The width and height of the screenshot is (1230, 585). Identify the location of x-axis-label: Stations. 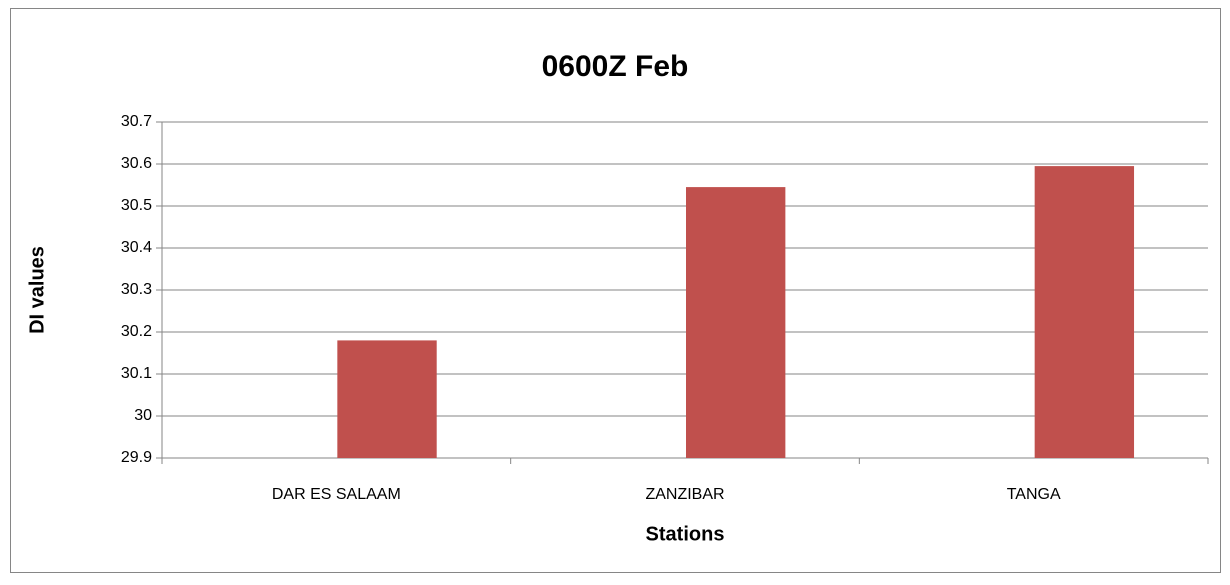
(685, 534).